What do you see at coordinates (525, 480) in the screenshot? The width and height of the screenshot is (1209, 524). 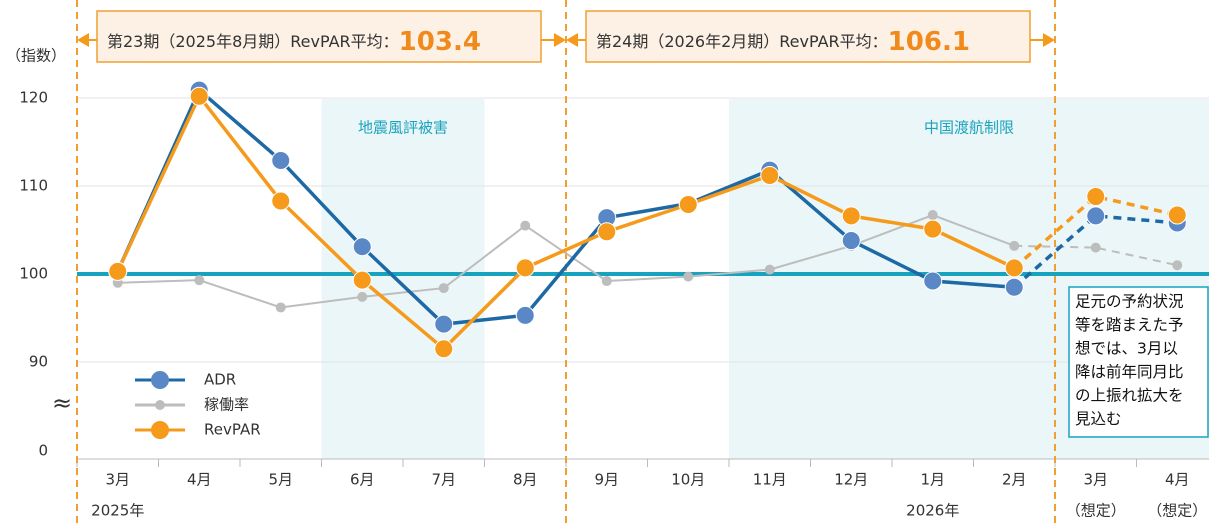 I see `x-tick-label: 8月` at bounding box center [525, 480].